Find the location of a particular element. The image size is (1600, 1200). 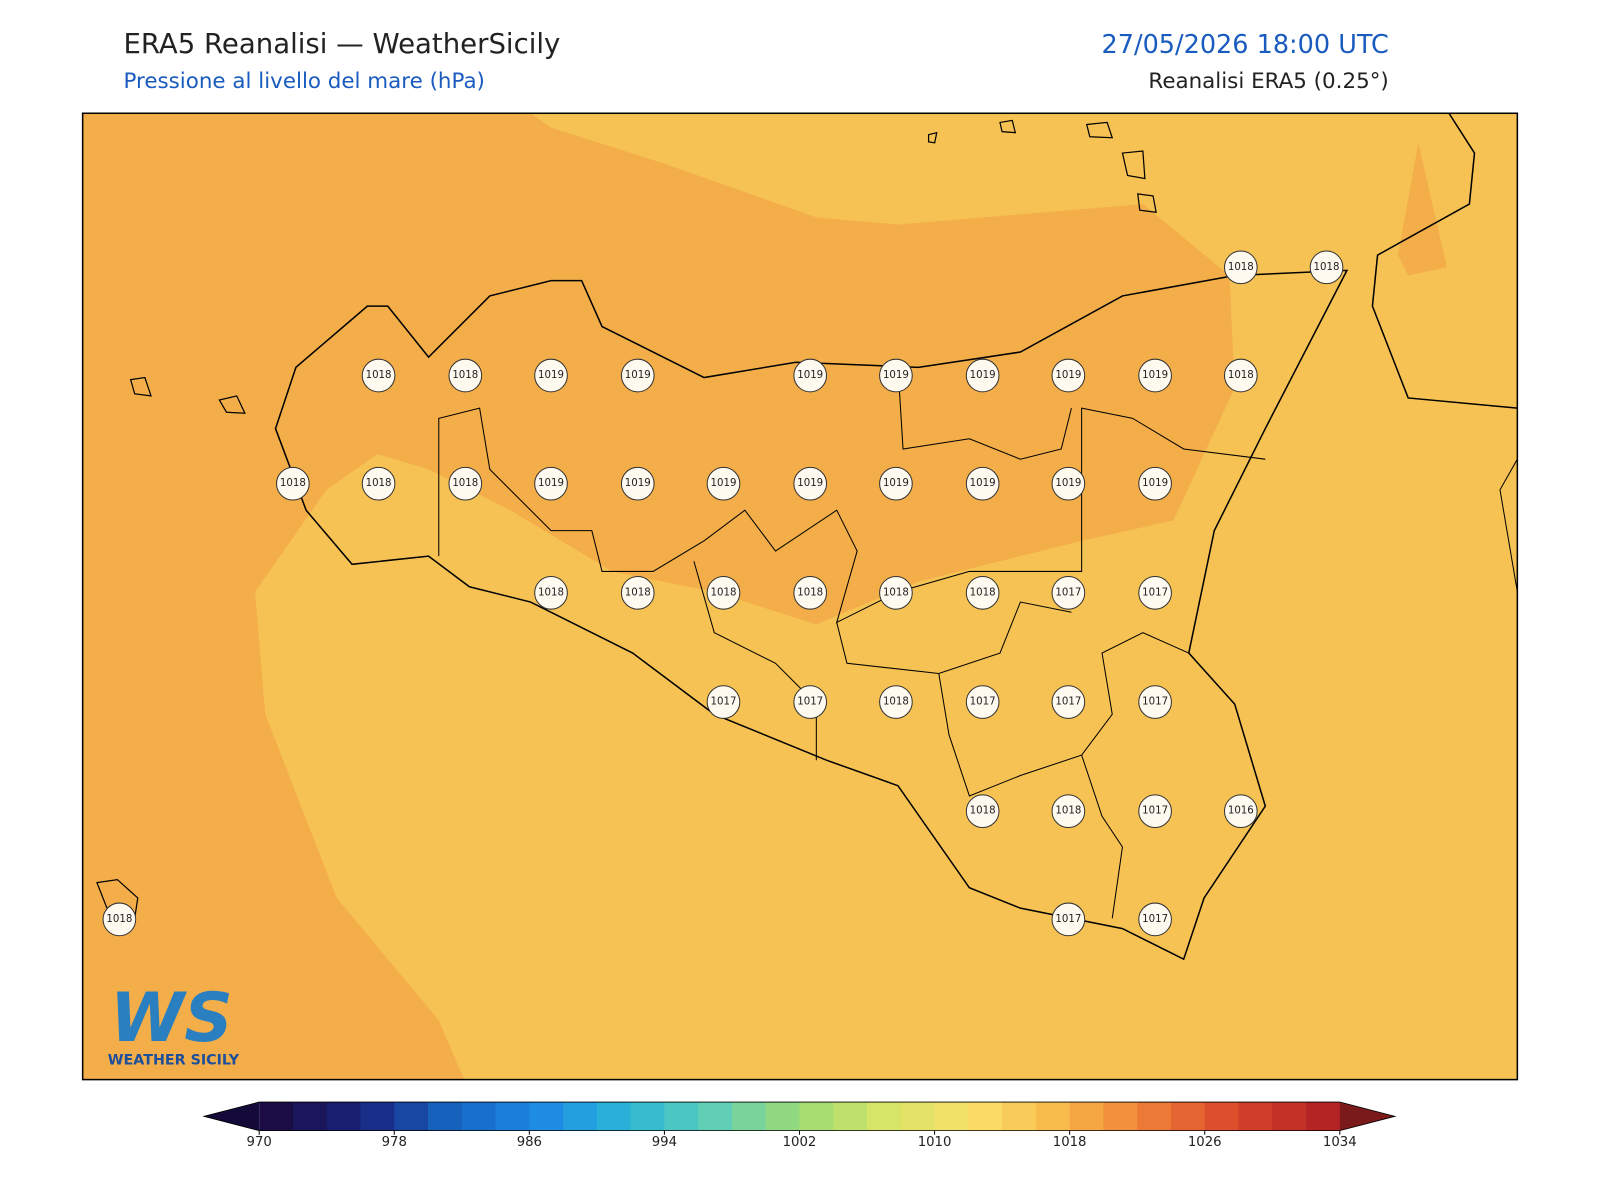

field-dark is located at coordinates (1422, 209).